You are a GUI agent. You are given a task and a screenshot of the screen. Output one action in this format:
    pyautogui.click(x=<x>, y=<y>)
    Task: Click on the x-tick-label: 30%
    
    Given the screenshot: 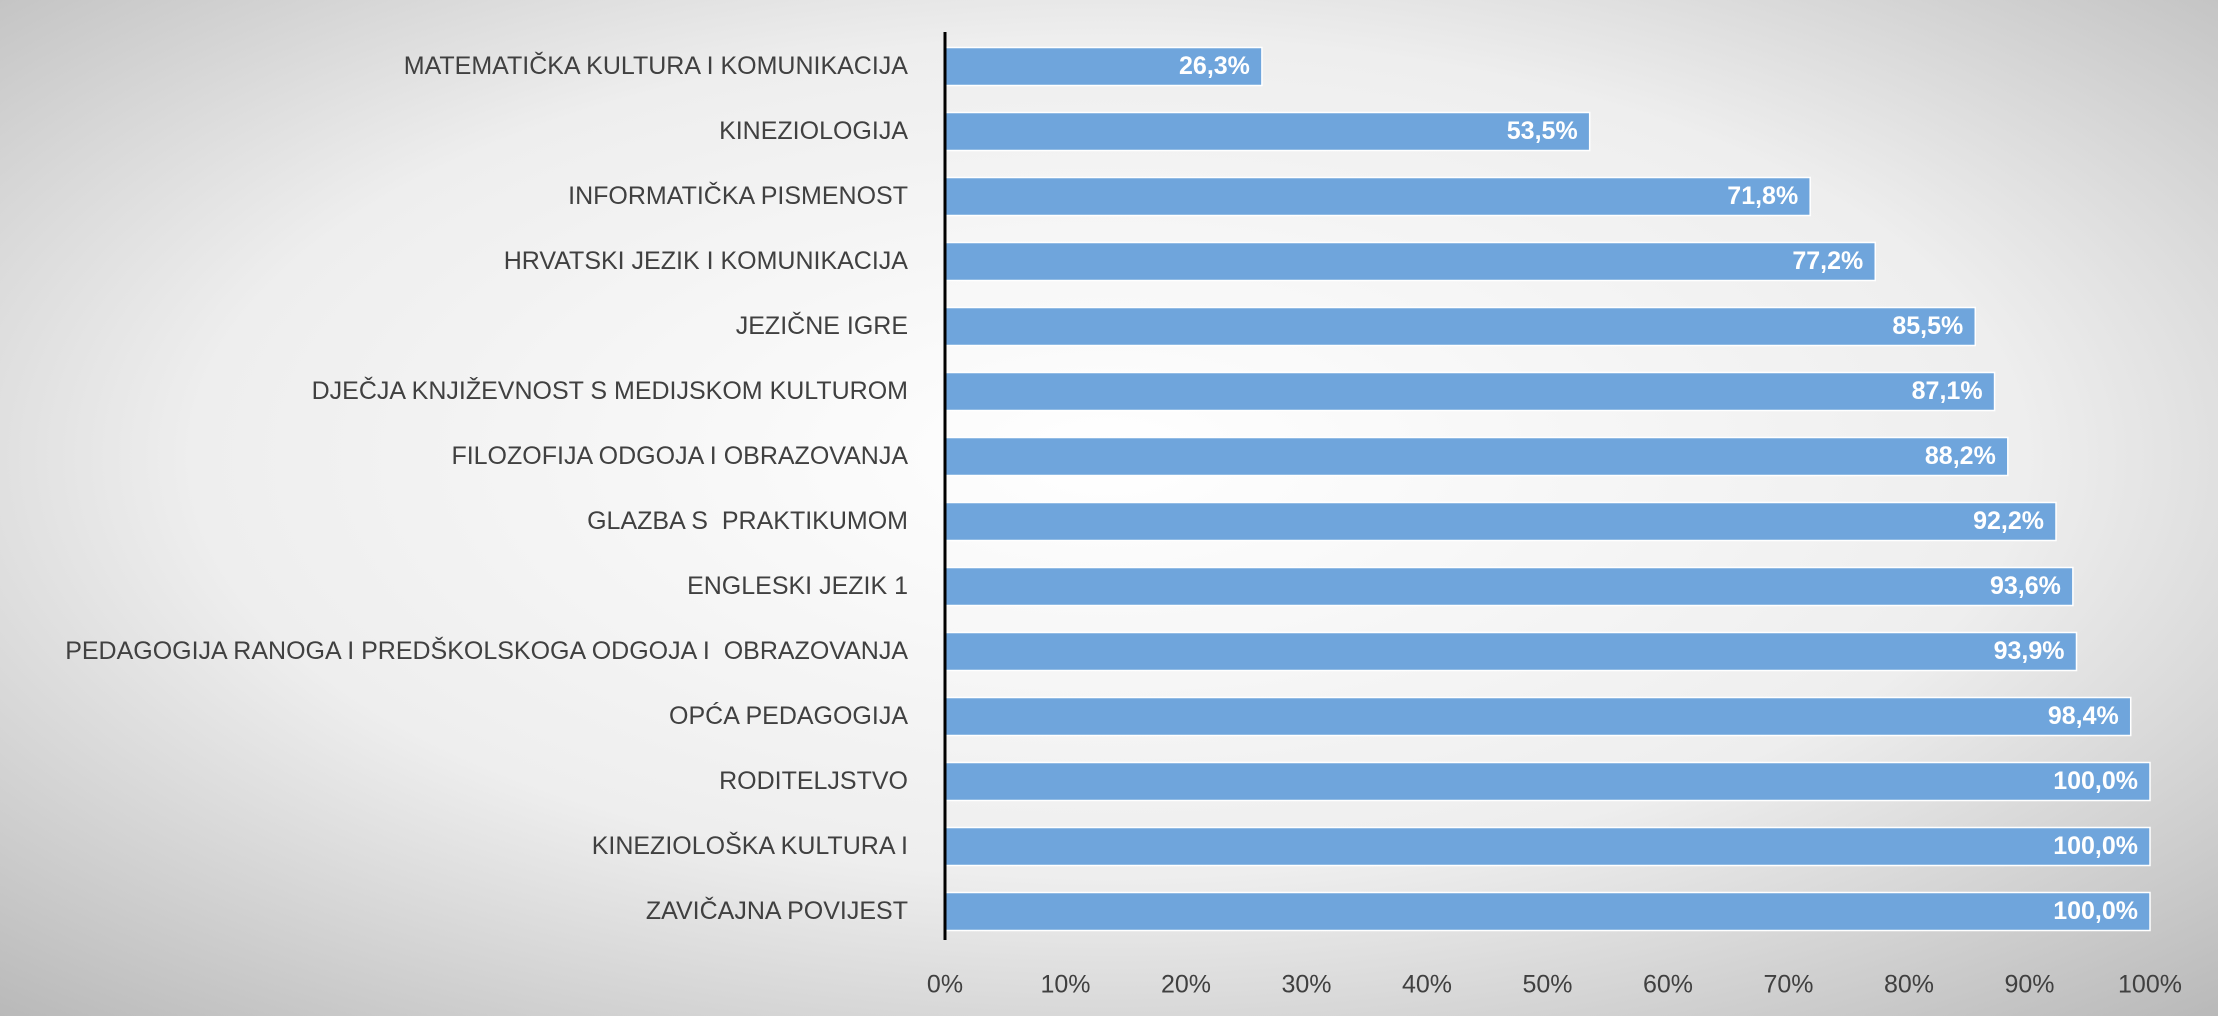 What is the action you would take?
    pyautogui.click(x=1306, y=985)
    